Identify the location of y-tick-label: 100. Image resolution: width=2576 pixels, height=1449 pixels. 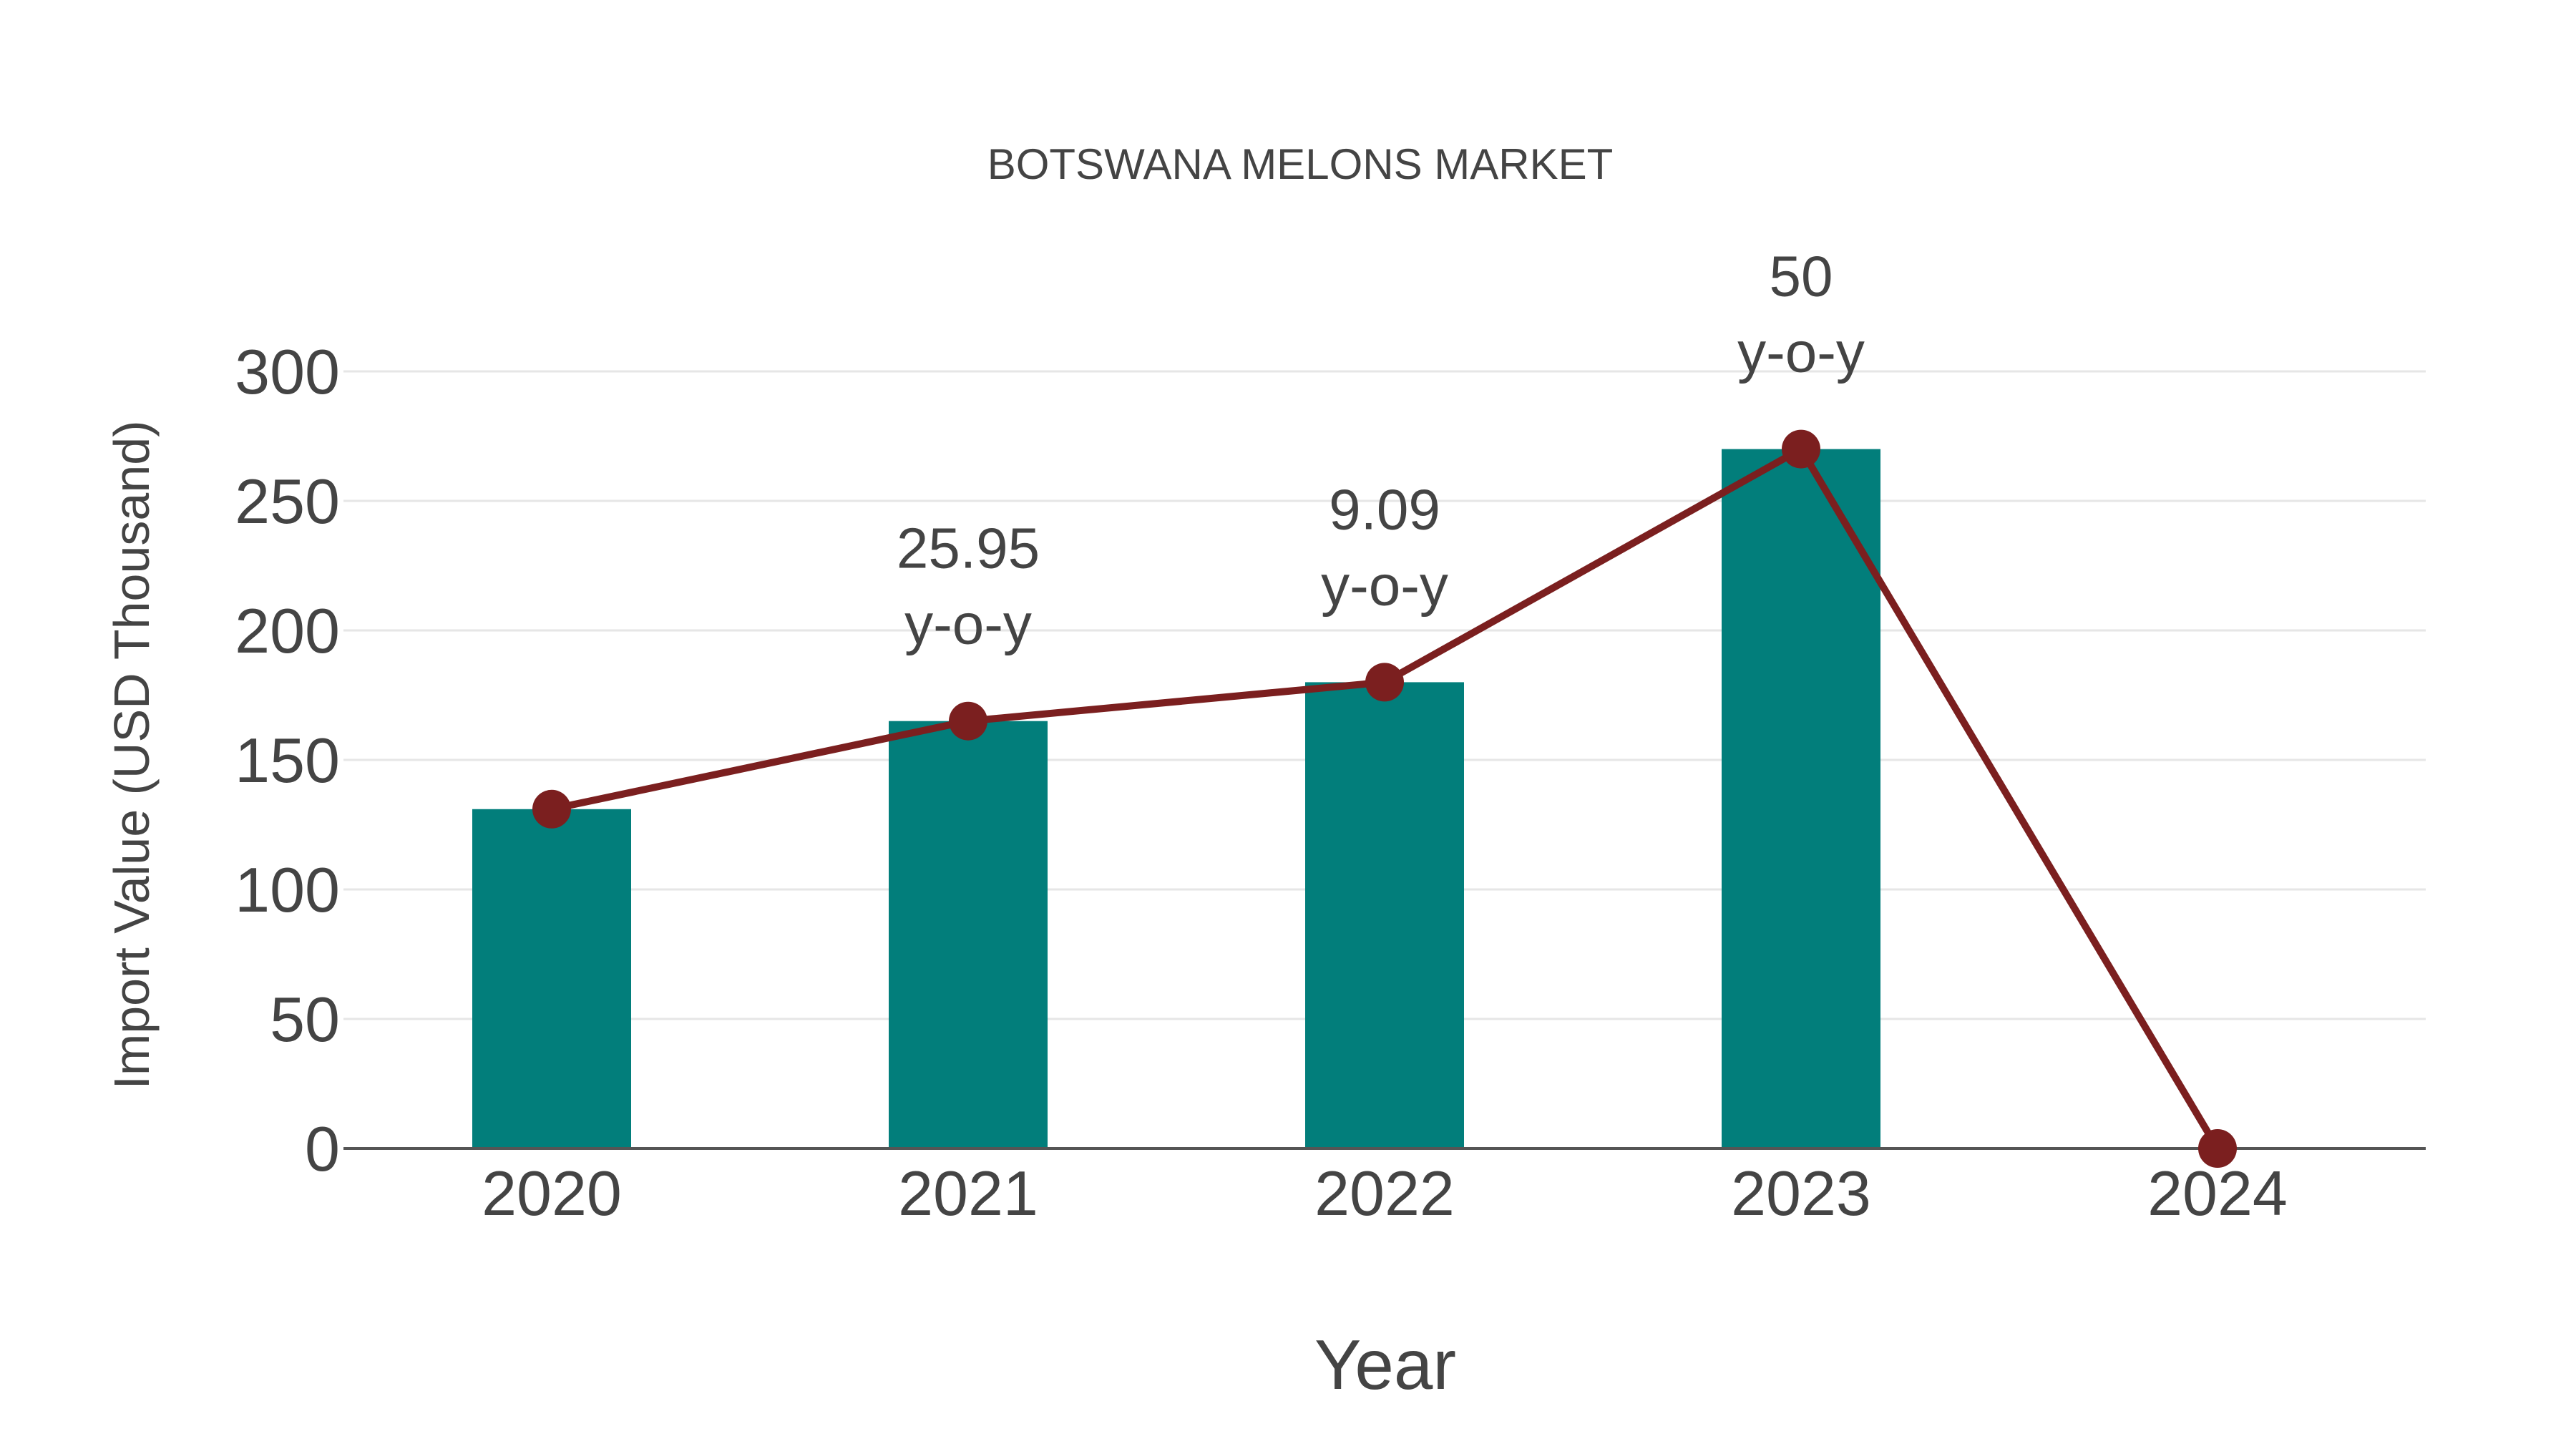
(287, 889).